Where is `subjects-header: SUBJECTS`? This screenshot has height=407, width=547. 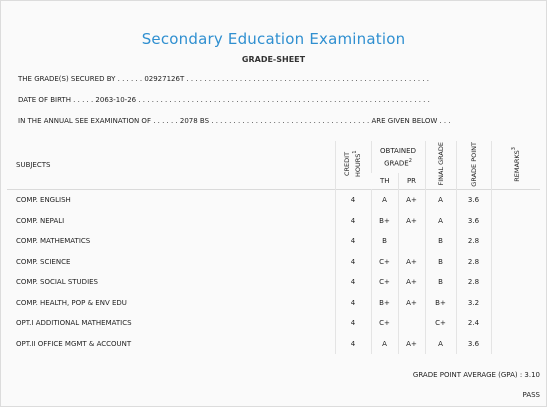 subjects-header: SUBJECTS is located at coordinates (33, 165).